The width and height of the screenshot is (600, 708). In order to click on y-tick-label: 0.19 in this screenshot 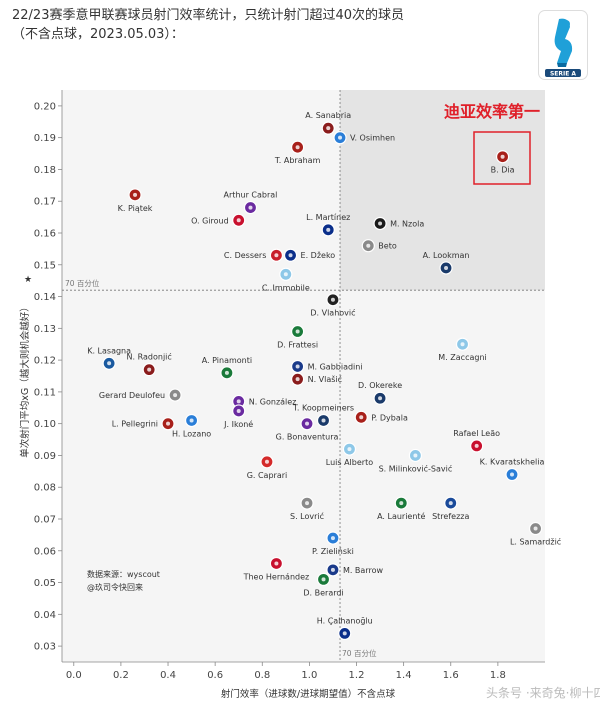, I will do `click(45, 138)`.